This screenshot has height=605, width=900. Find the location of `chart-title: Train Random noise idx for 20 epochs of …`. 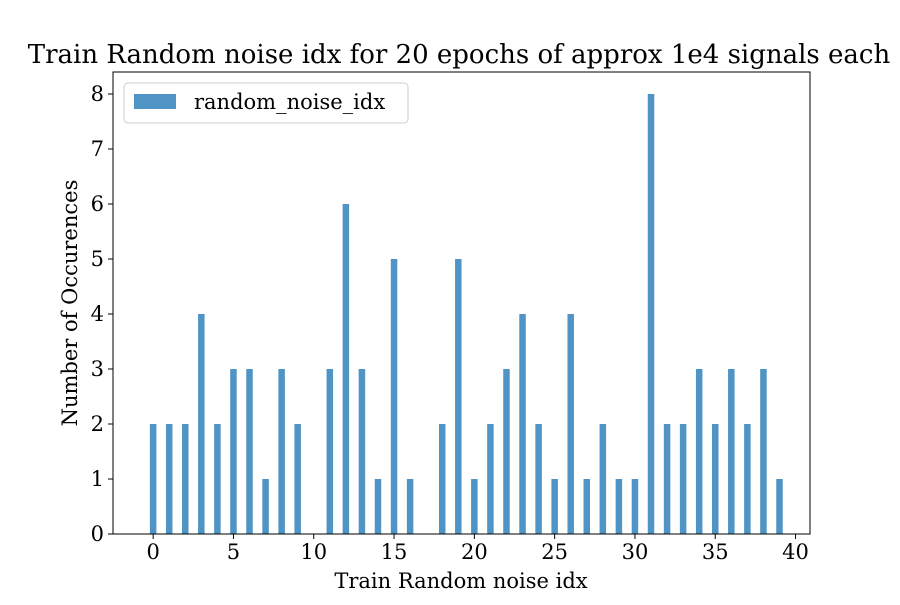

chart-title: Train Random noise idx for 20 epochs of … is located at coordinates (459, 55).